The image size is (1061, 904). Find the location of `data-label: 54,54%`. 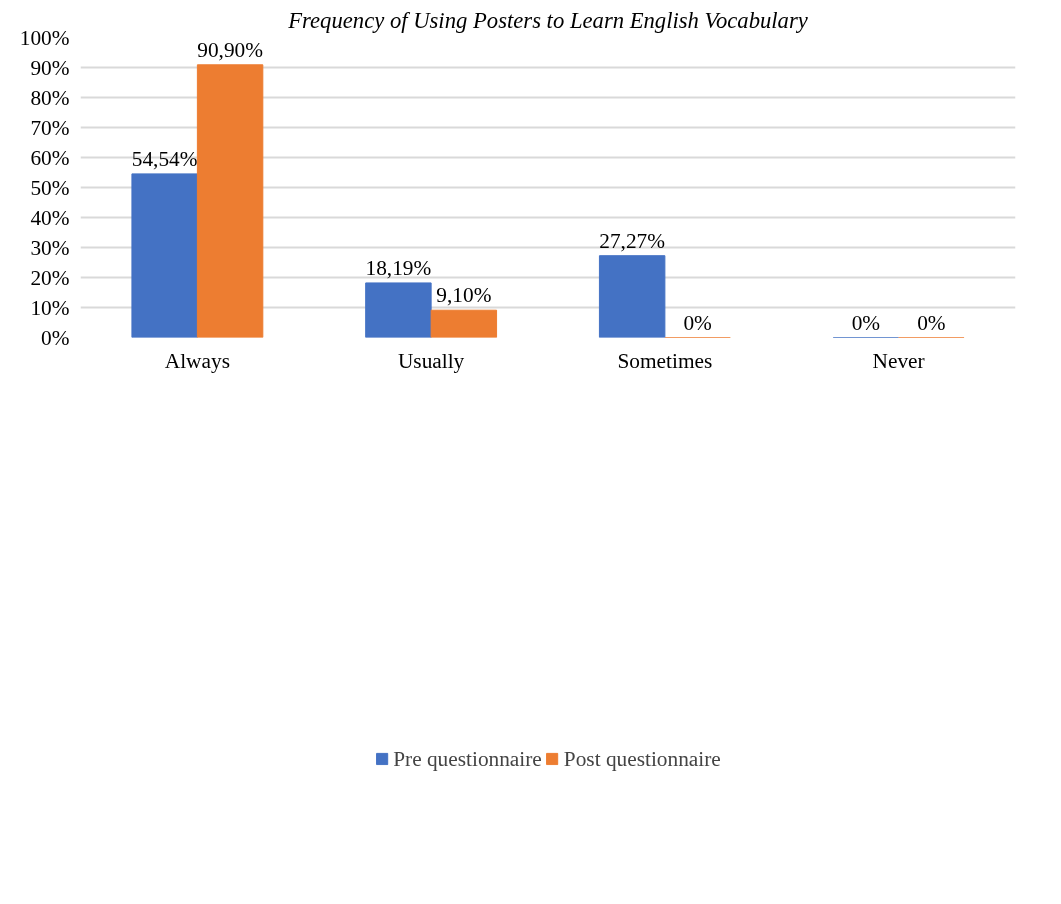

data-label: 54,54% is located at coordinates (164, 158).